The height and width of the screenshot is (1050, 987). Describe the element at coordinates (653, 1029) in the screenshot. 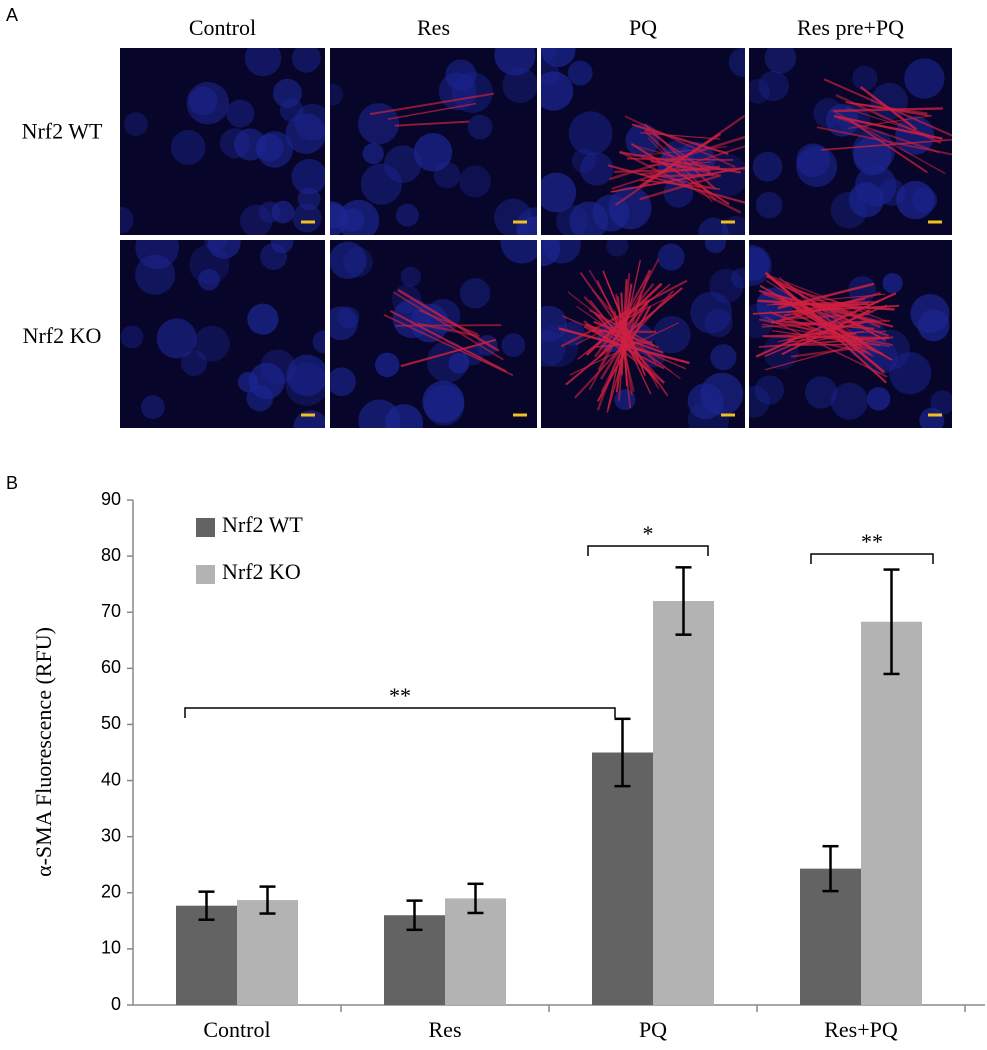

I see `x-tick-label: PQ` at that location.